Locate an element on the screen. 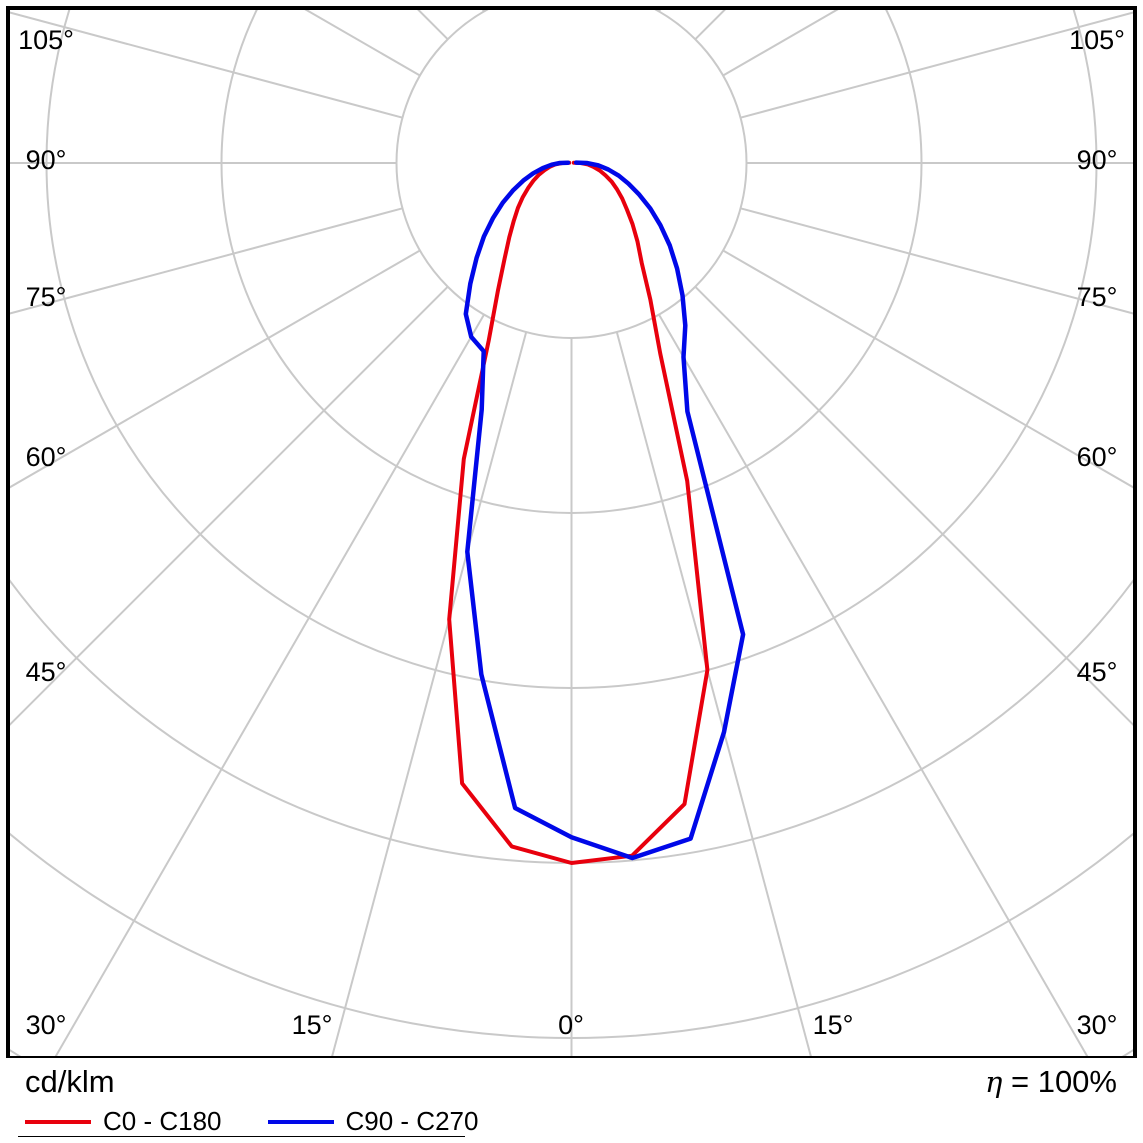 This screenshot has width=1143, height=1143. legend-item-c0-c180: C0 - C180 is located at coordinates (123, 1121).